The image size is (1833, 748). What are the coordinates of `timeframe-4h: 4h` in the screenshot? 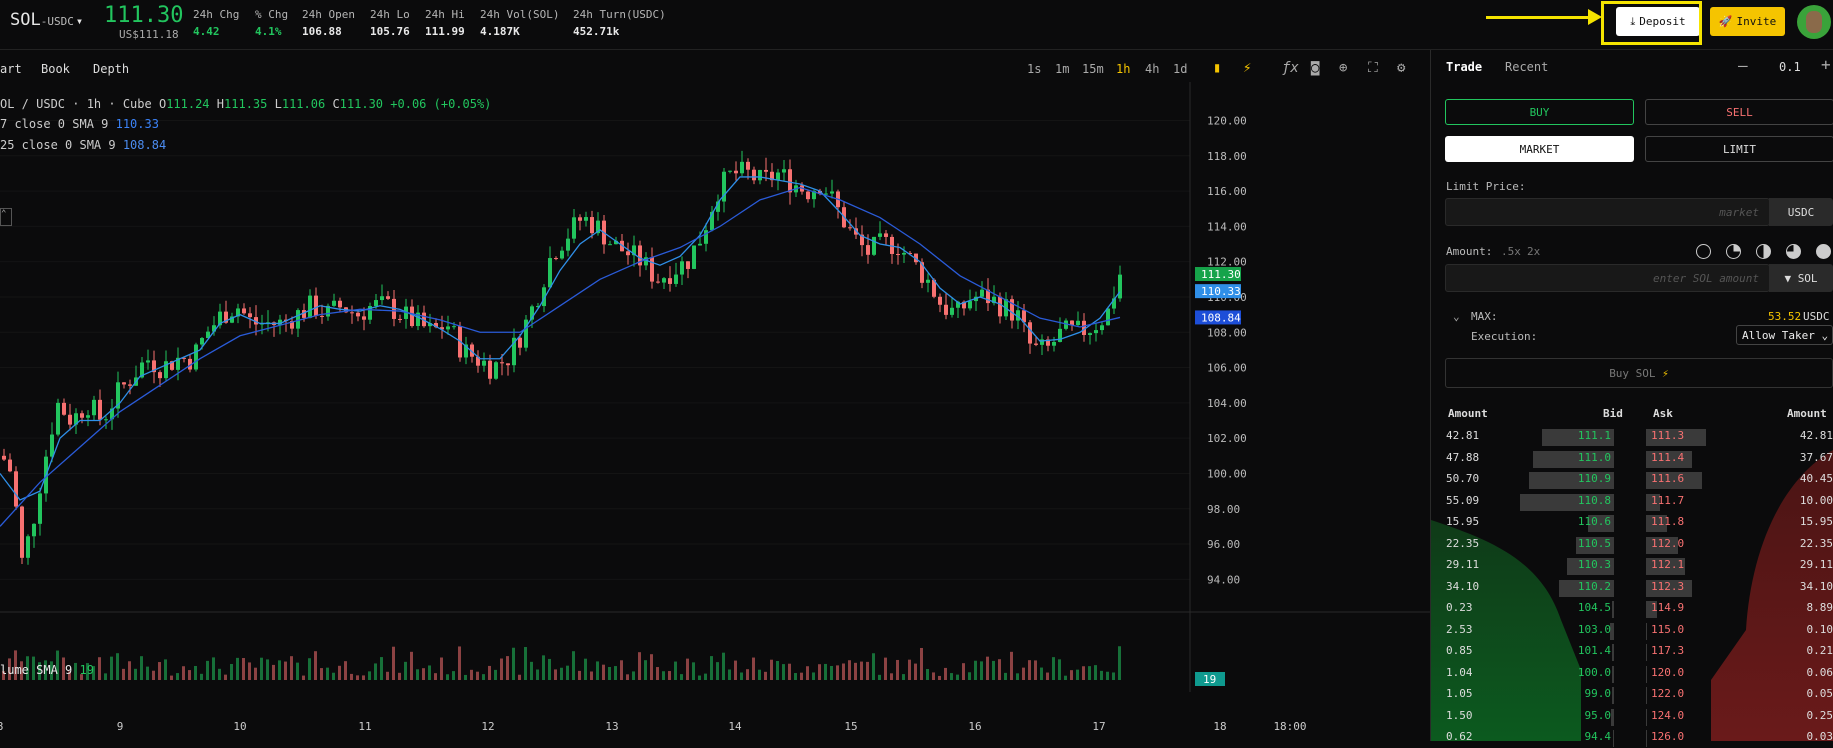 It's located at (1152, 69).